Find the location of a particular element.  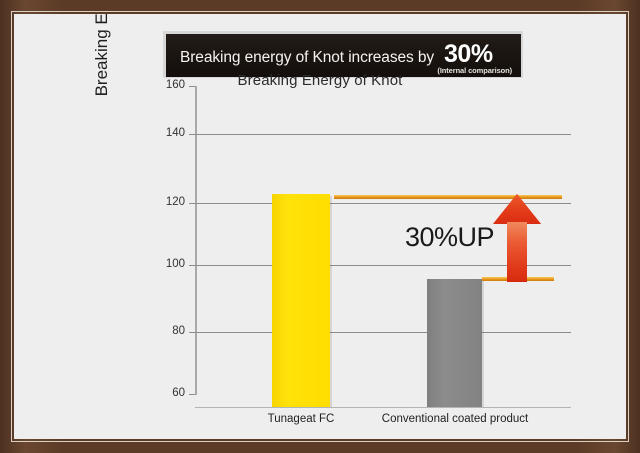

bar-conventional-coated-product is located at coordinates (454, 343).